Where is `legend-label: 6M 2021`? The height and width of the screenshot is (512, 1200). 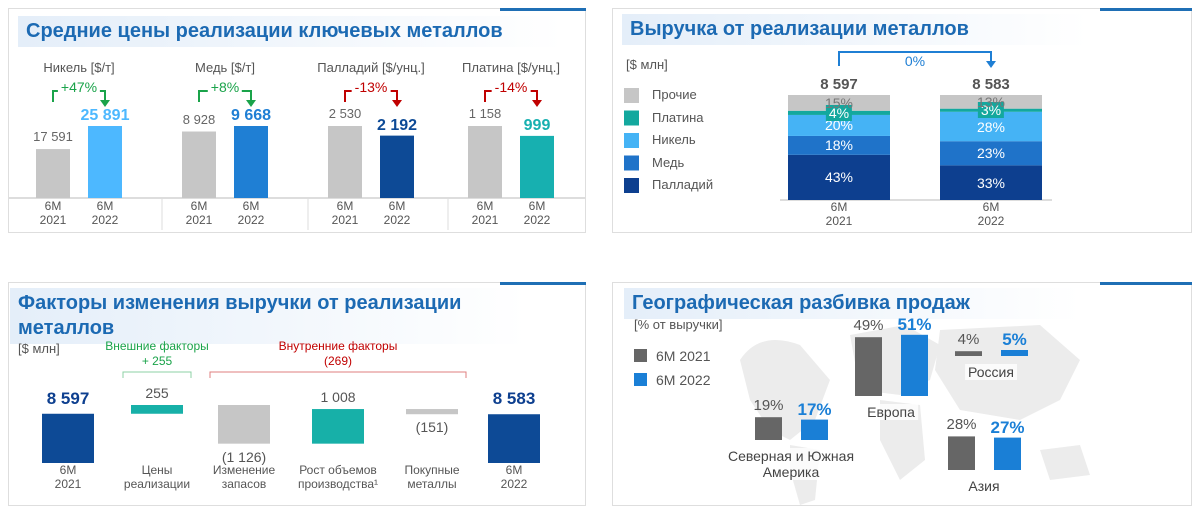
legend-label: 6M 2021 is located at coordinates (683, 356).